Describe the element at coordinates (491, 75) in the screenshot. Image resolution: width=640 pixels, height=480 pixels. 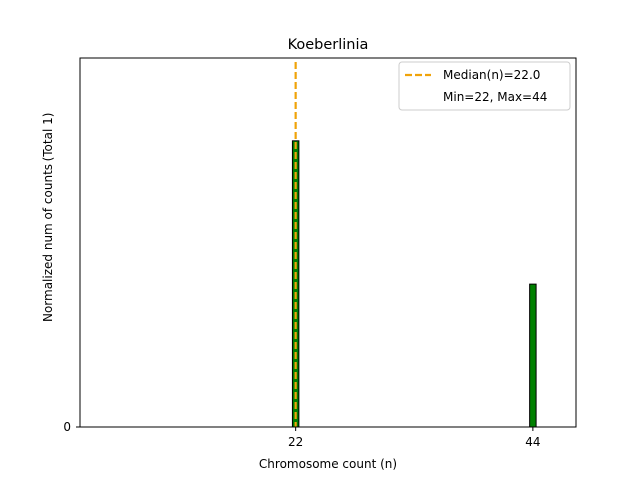
I see `legend-entry-median: Median(n)=22.0` at that location.